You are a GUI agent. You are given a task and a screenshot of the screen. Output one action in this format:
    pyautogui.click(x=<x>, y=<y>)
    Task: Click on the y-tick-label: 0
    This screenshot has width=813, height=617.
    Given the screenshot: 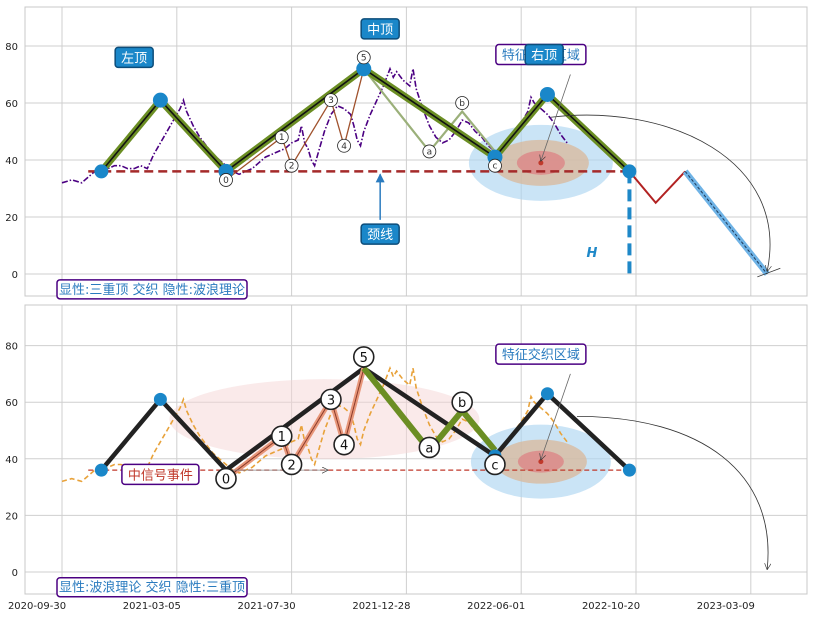 What is the action you would take?
    pyautogui.click(x=15, y=275)
    